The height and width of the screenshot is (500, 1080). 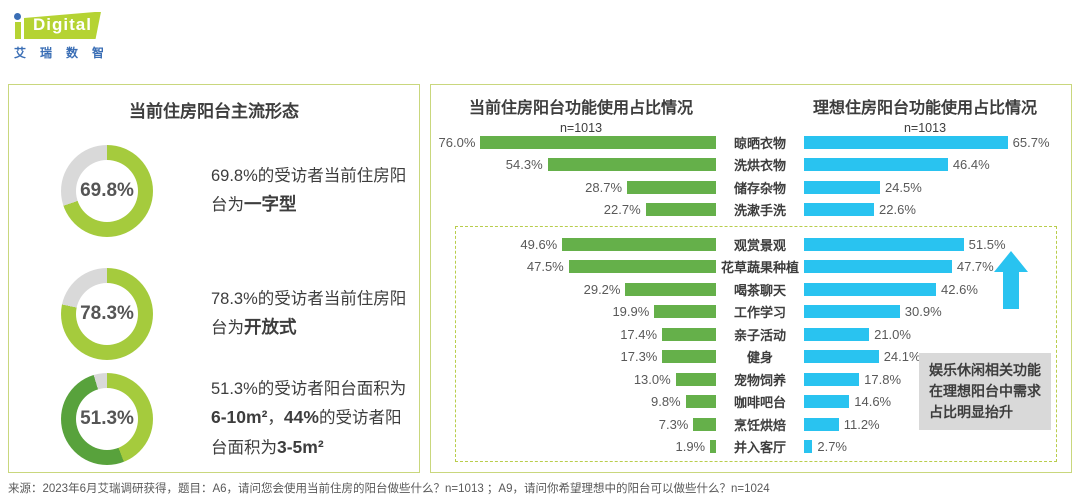 What do you see at coordinates (902, 357) in the screenshot?
I see `ideal-value-label: 24.1%` at bounding box center [902, 357].